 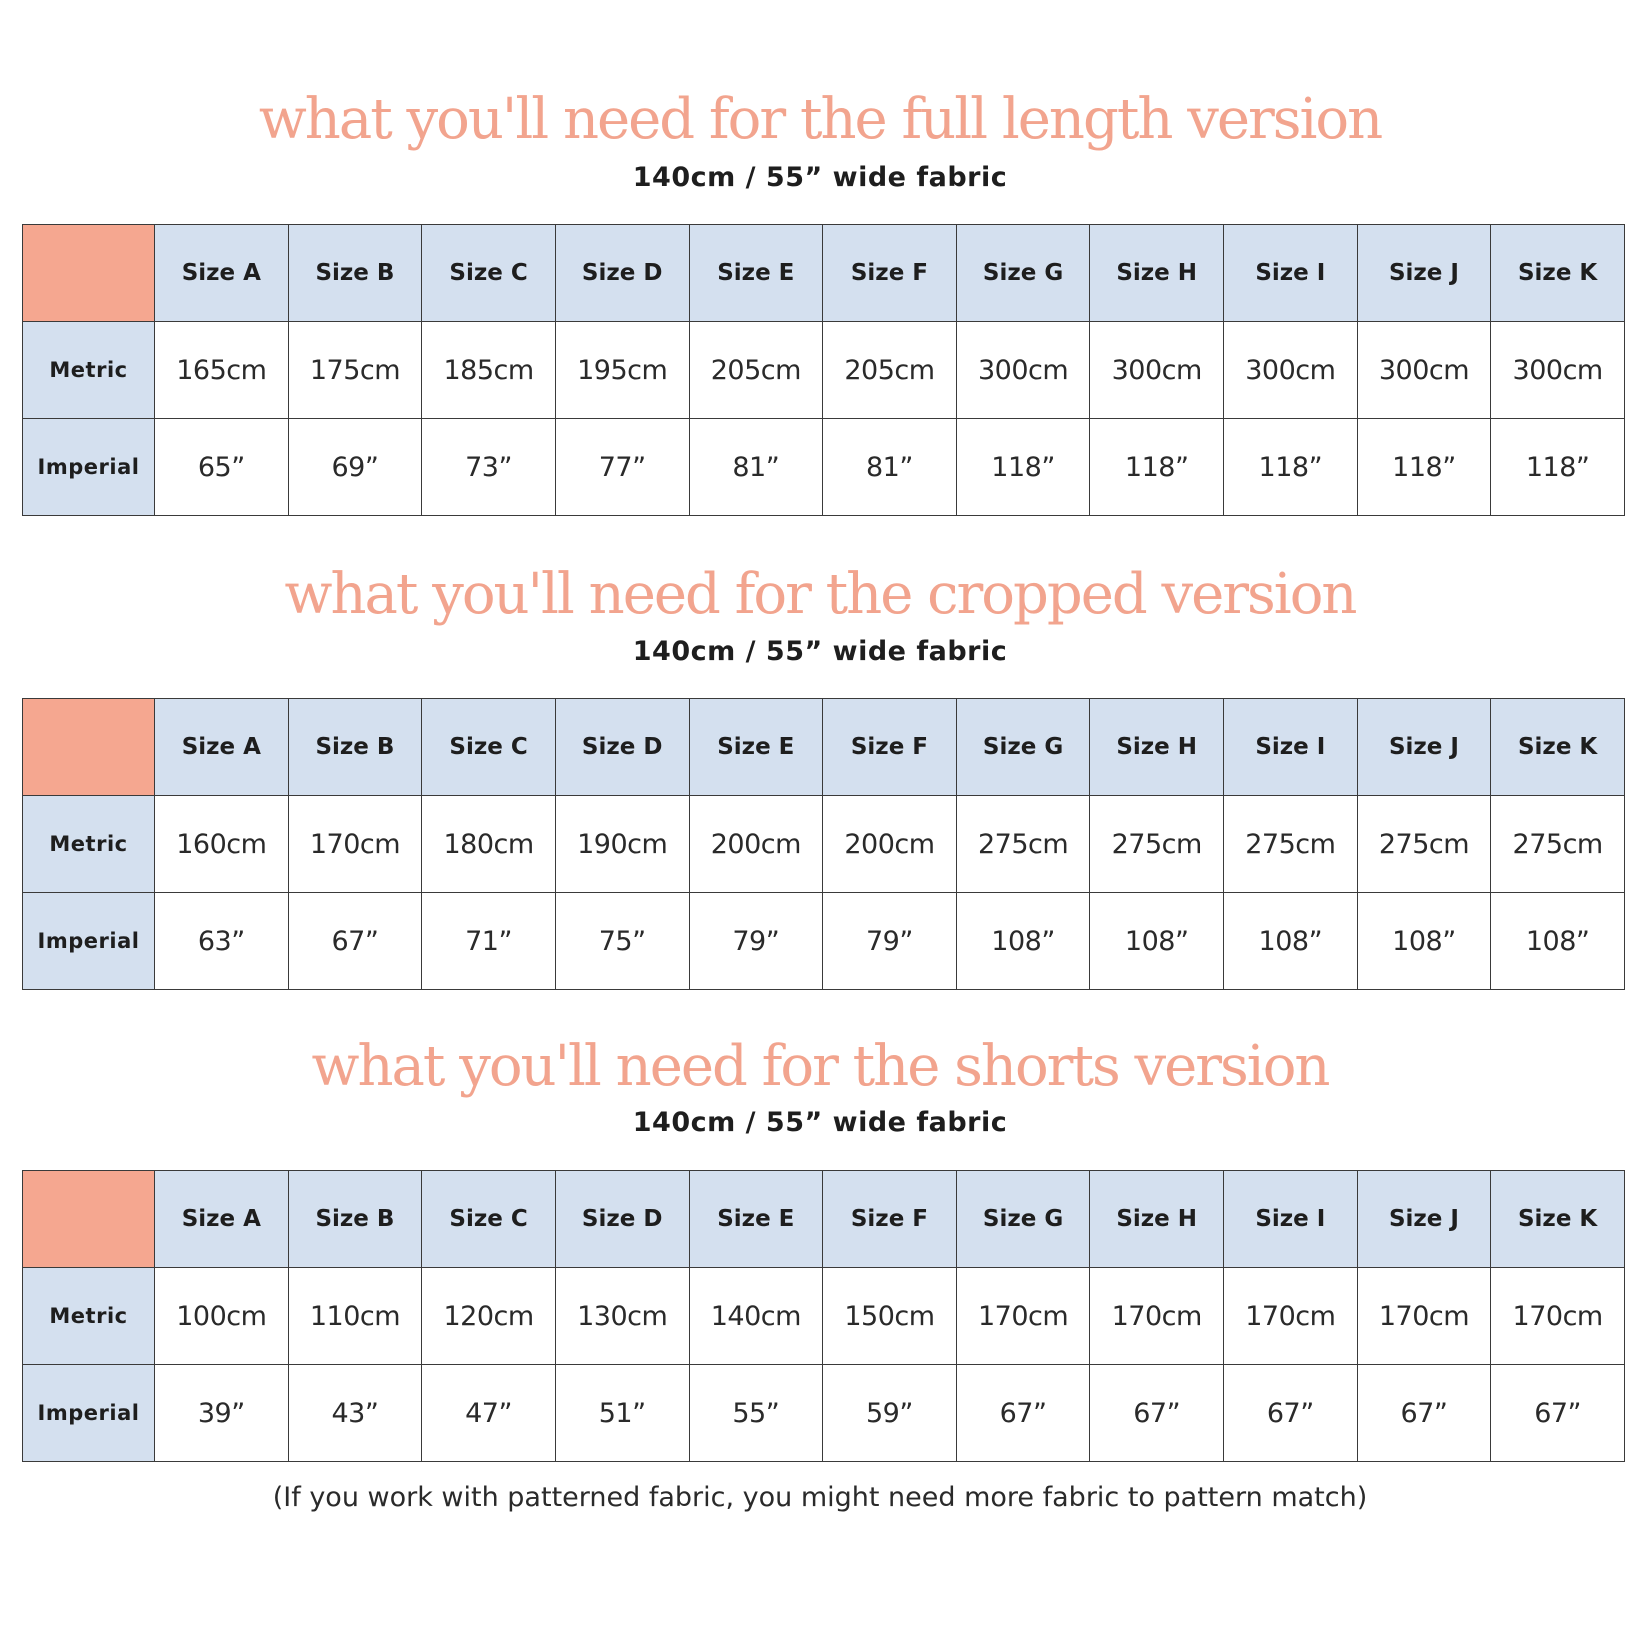 What do you see at coordinates (622, 1413) in the screenshot?
I see `imperial-value-cell: 51”` at bounding box center [622, 1413].